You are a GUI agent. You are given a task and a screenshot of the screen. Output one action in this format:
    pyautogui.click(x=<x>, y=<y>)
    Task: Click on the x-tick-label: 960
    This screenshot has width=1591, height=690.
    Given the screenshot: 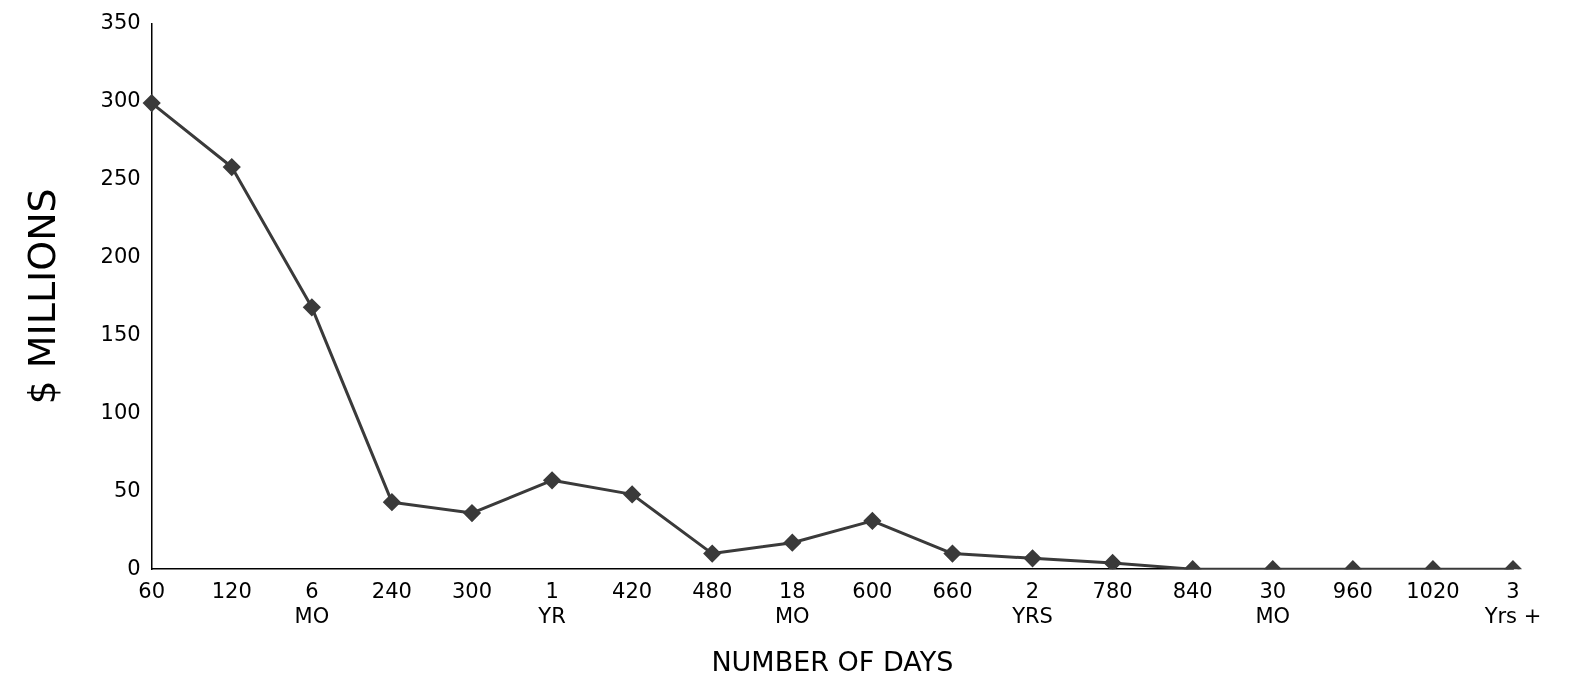 What is the action you would take?
    pyautogui.click(x=1352, y=591)
    